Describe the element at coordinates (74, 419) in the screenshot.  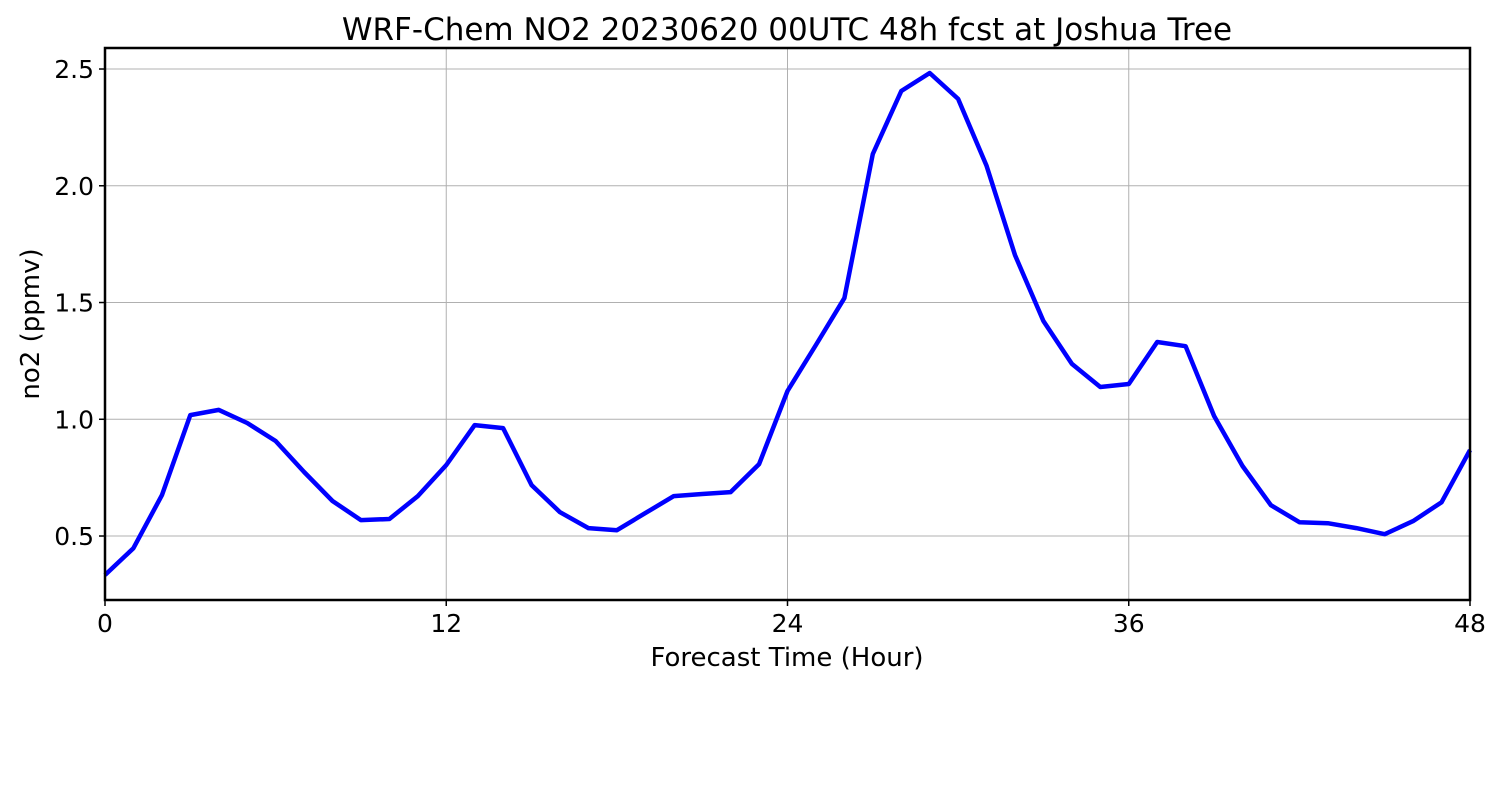
I see `y-tick-label: 1.0` at that location.